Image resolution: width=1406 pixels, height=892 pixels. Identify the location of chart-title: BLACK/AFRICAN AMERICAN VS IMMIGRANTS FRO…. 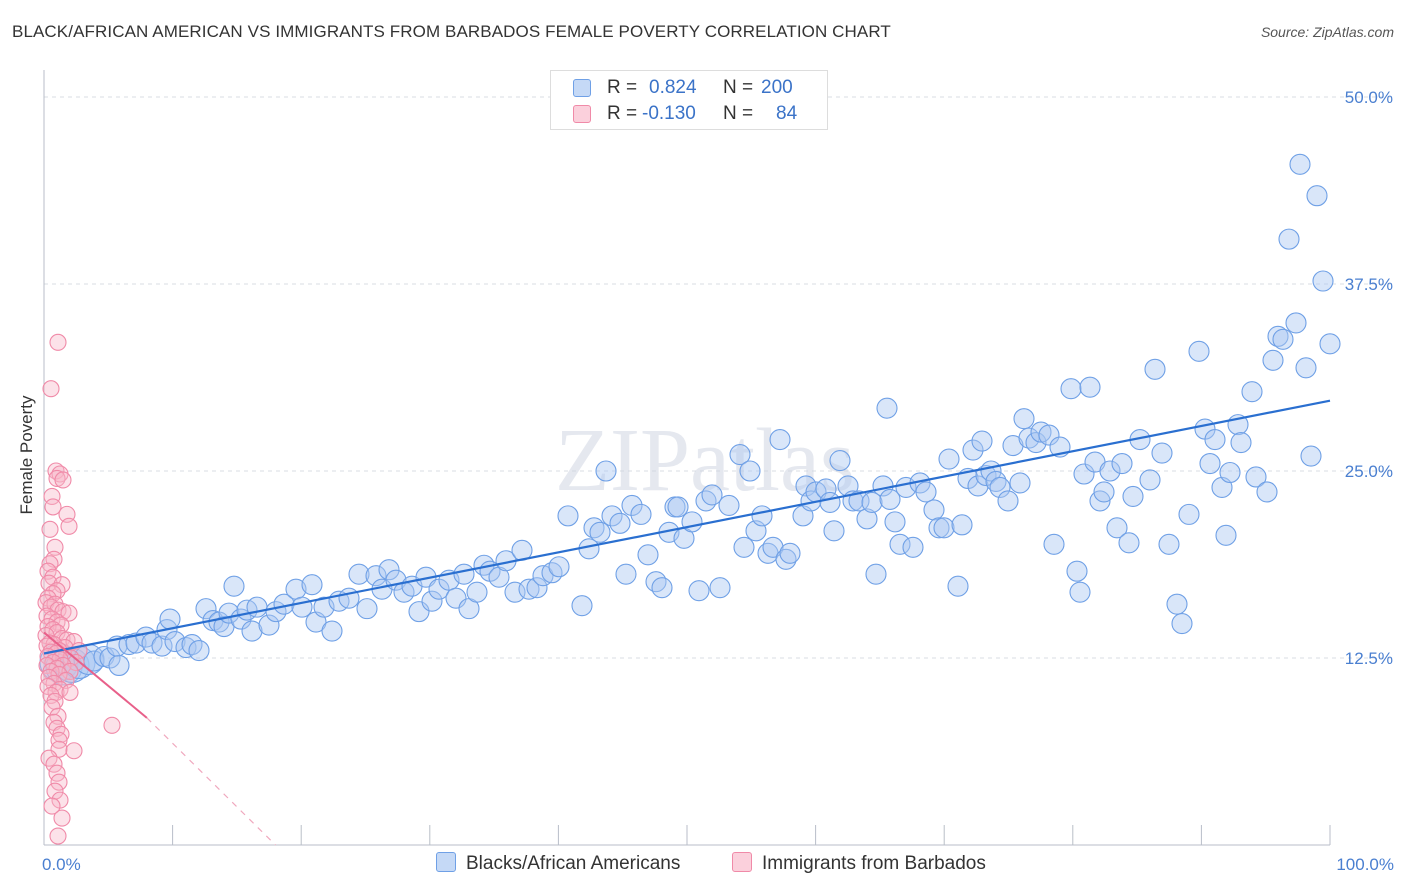
(451, 31).